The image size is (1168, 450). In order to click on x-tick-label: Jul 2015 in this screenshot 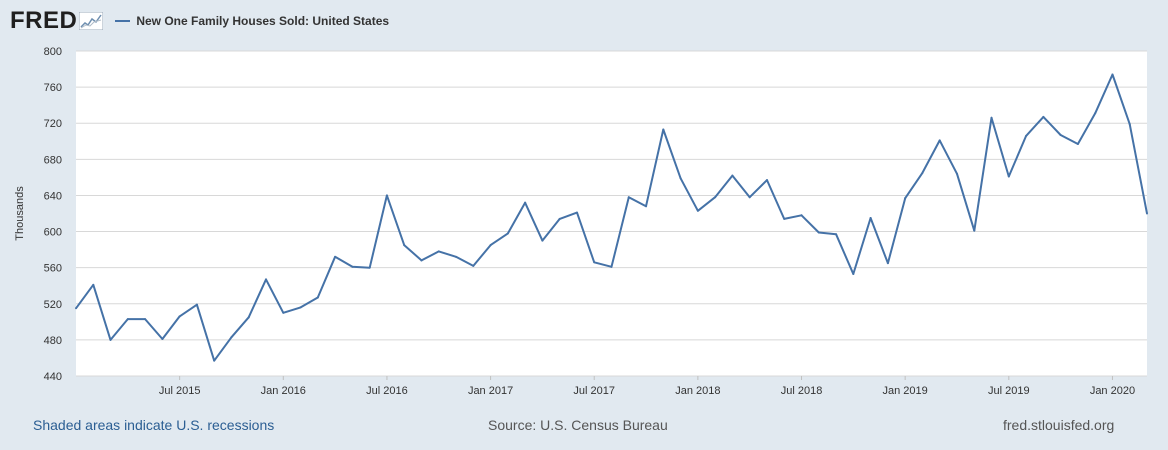, I will do `click(180, 391)`.